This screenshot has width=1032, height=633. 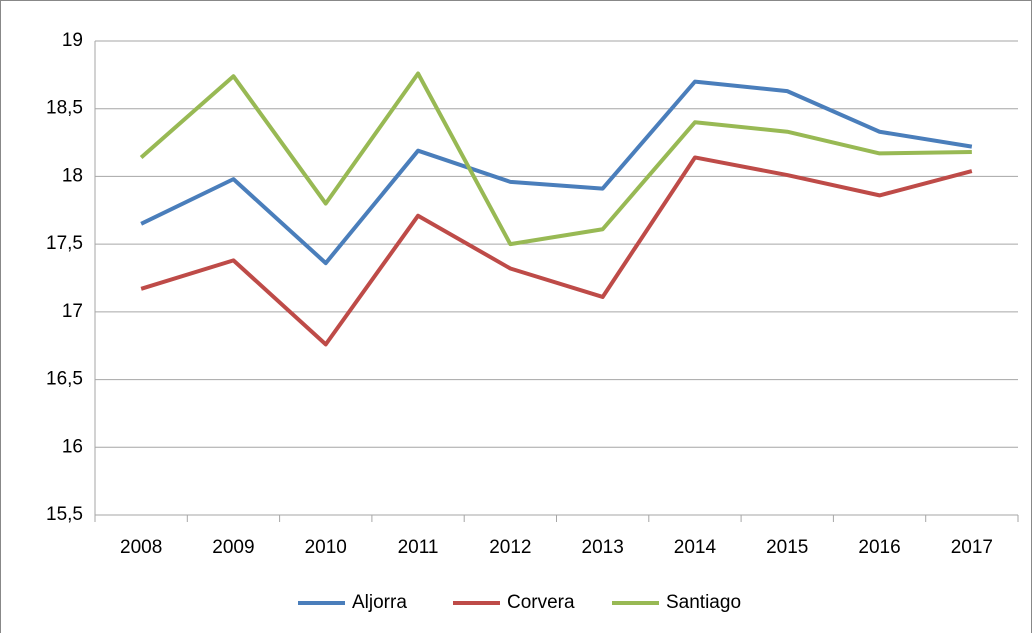 What do you see at coordinates (72, 311) in the screenshot?
I see `y-tick-label: 17` at bounding box center [72, 311].